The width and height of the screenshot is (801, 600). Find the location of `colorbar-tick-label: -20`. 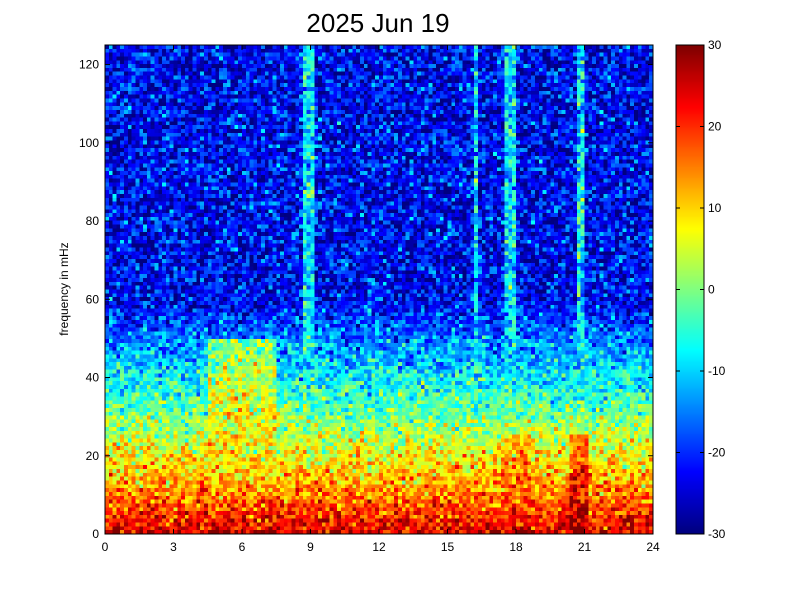

colorbar-tick-label: -20 is located at coordinates (717, 453).